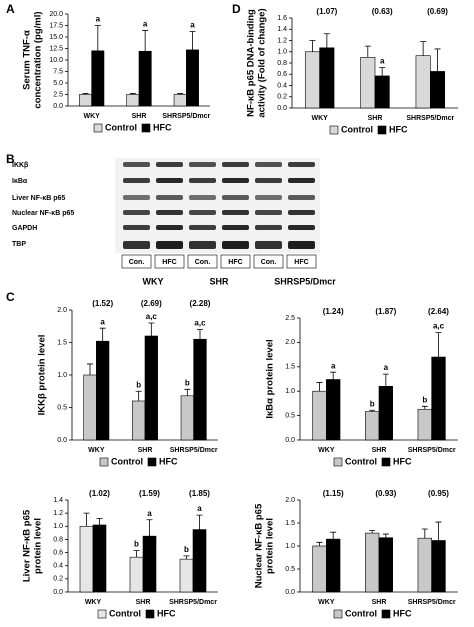 The width and height of the screenshot is (474, 627). What do you see at coordinates (43, 213) in the screenshot?
I see `blot-row-label: Nuclear NF-κB p65` at bounding box center [43, 213].